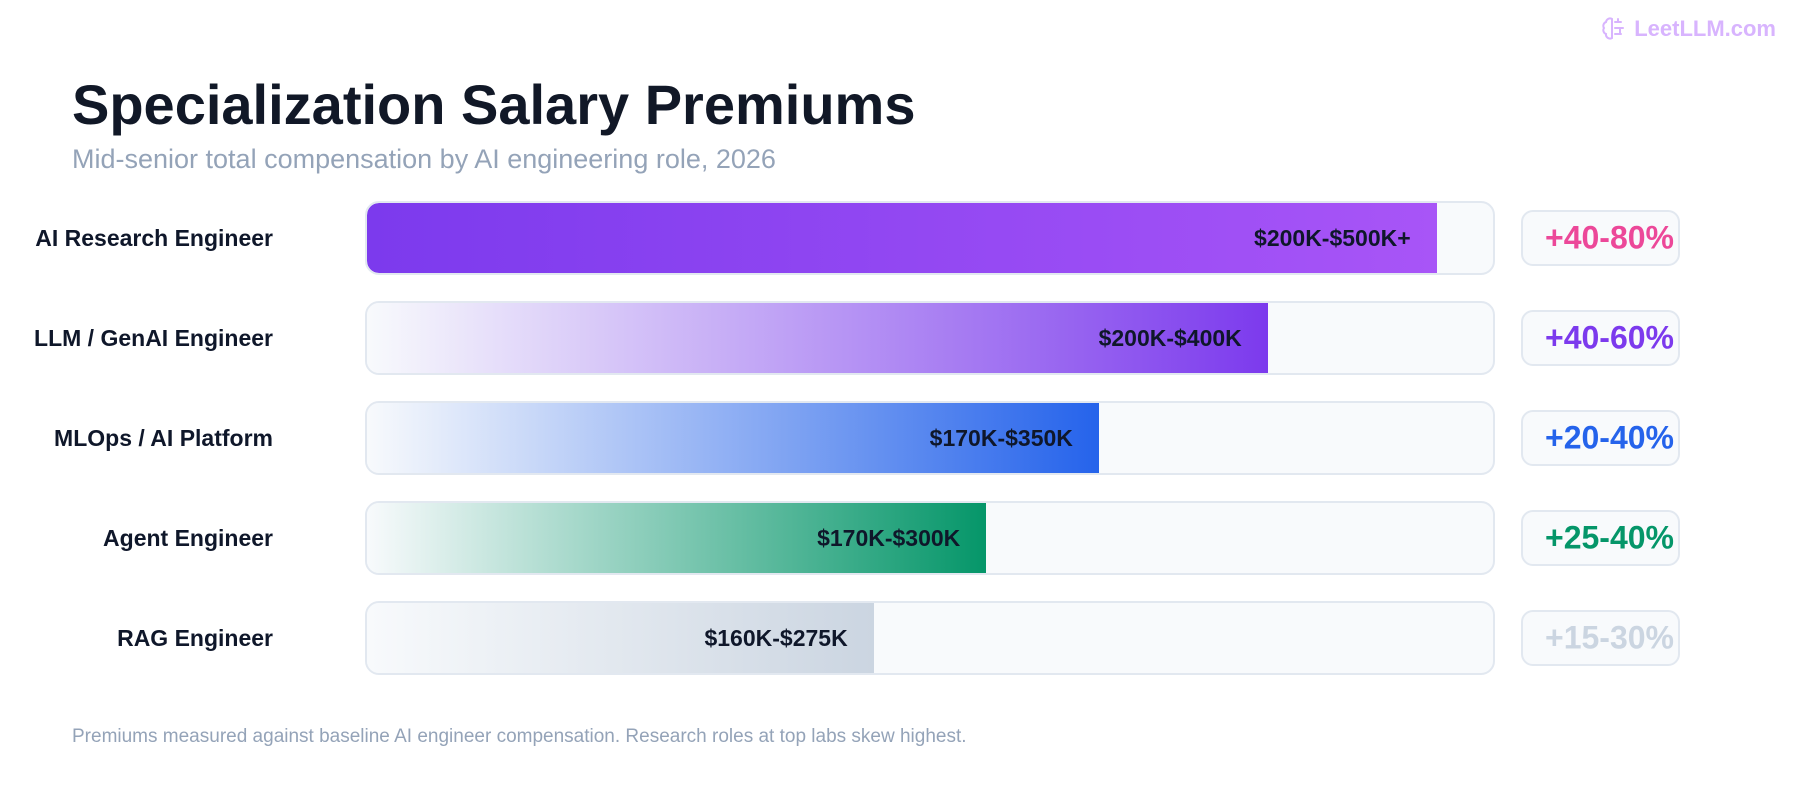 This screenshot has height=810, width=1800. I want to click on bar-fill: $160K-$275K, so click(620, 638).